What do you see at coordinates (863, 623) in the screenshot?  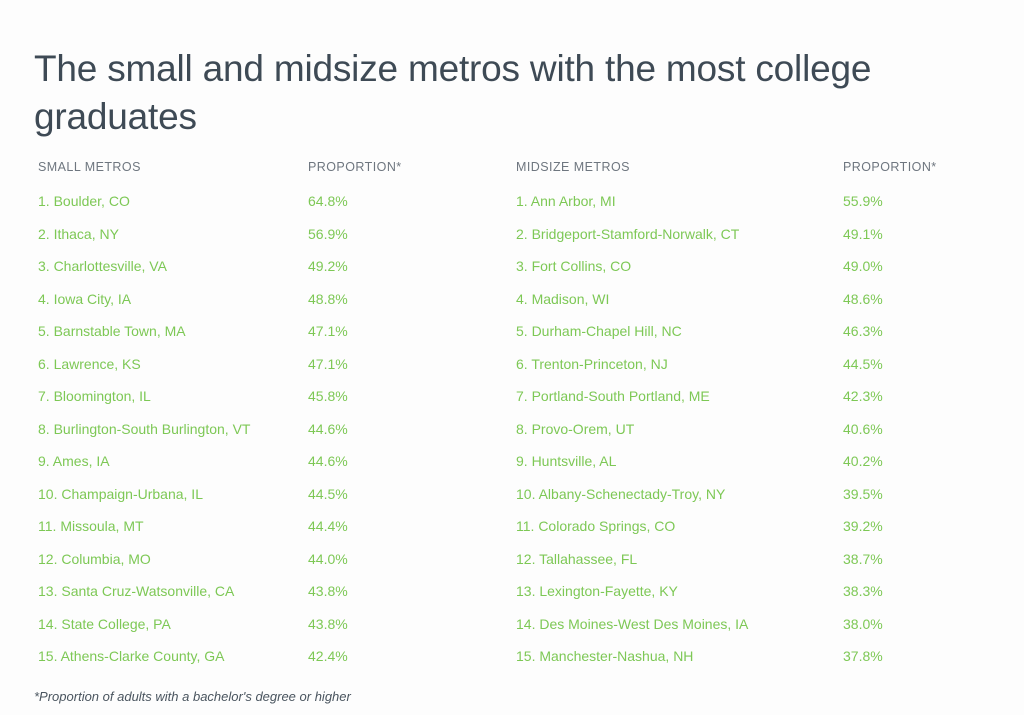 I see `metro-proportion: 38.0%` at bounding box center [863, 623].